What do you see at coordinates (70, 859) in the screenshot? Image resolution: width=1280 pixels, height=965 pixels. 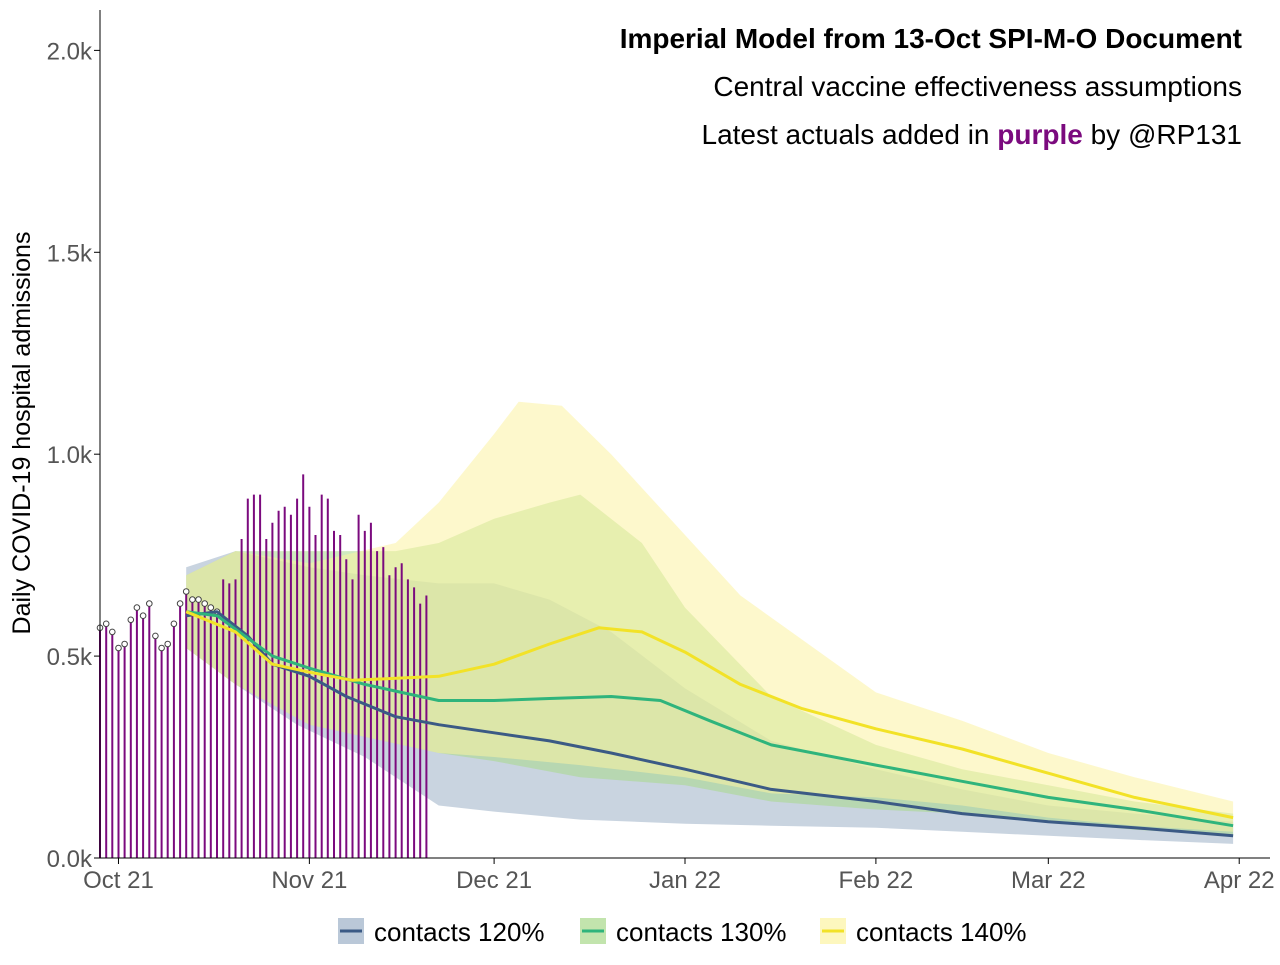 I see `y-tick-label: 0.0k` at bounding box center [70, 859].